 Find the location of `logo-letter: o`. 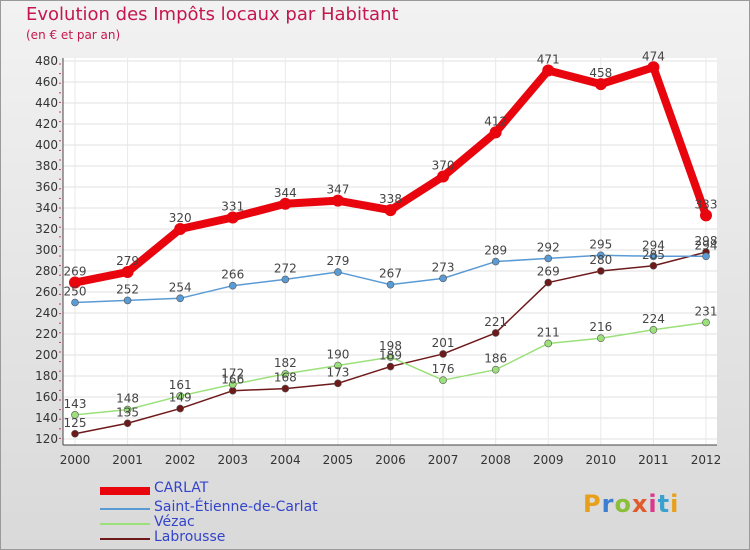

logo-letter: o is located at coordinates (623, 504).